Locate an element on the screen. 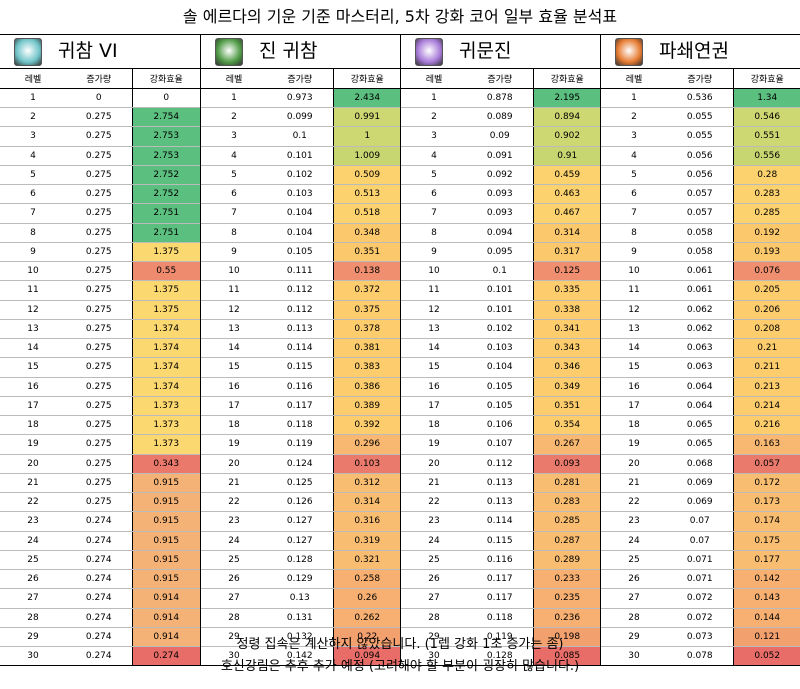 The width and height of the screenshot is (800, 689). gain-cell: 0.105 is located at coordinates (300, 252).